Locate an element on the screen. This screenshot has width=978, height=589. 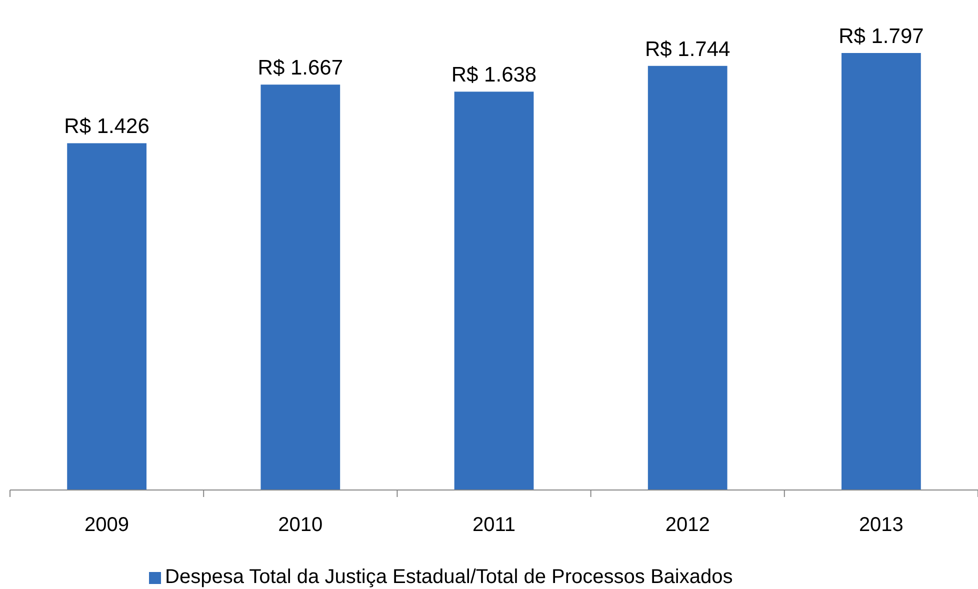
x-tick-label: 2011 is located at coordinates (494, 525).